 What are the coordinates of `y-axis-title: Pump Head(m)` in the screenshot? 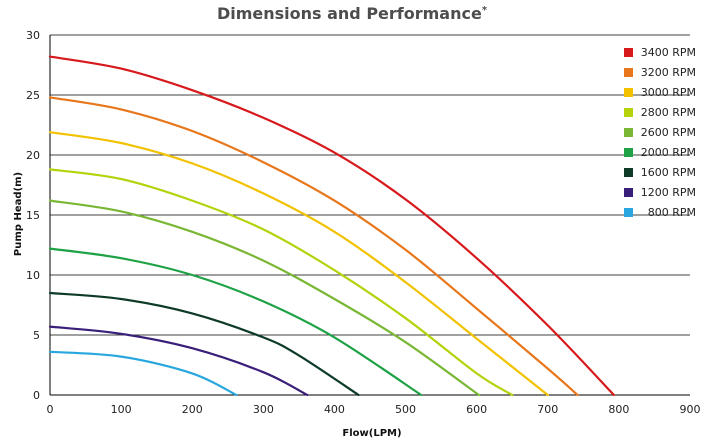 It's located at (18, 214).